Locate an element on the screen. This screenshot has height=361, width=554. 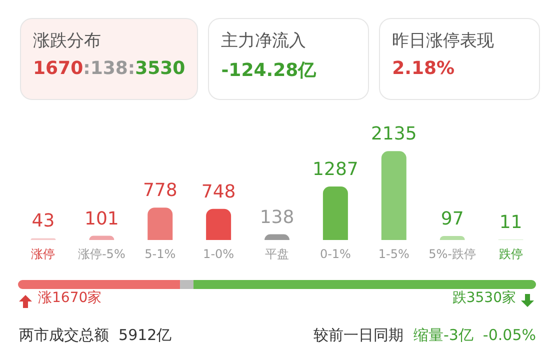
x-tick-label: 涨停 is located at coordinates (43, 254).